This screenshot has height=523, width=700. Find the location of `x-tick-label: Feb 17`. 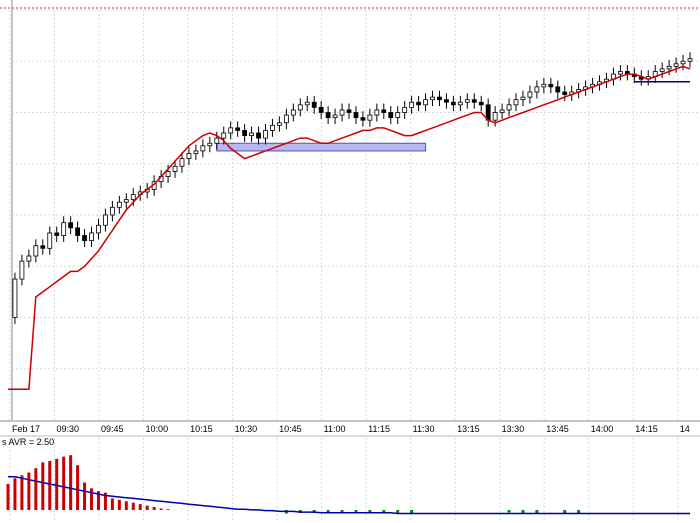

x-tick-label: Feb 17 is located at coordinates (26, 429).